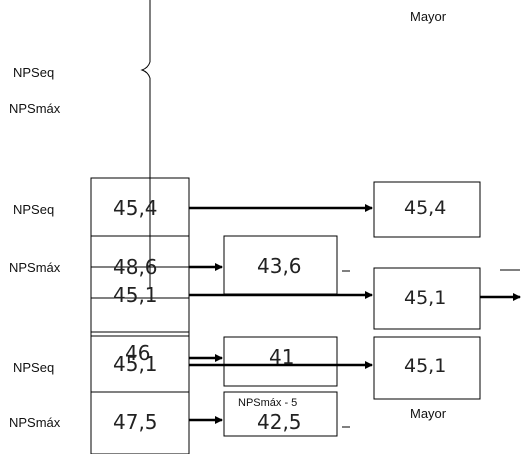 The image size is (522, 454). Describe the element at coordinates (135, 364) in the screenshot. I see `value-left-4b: 45,1` at that location.